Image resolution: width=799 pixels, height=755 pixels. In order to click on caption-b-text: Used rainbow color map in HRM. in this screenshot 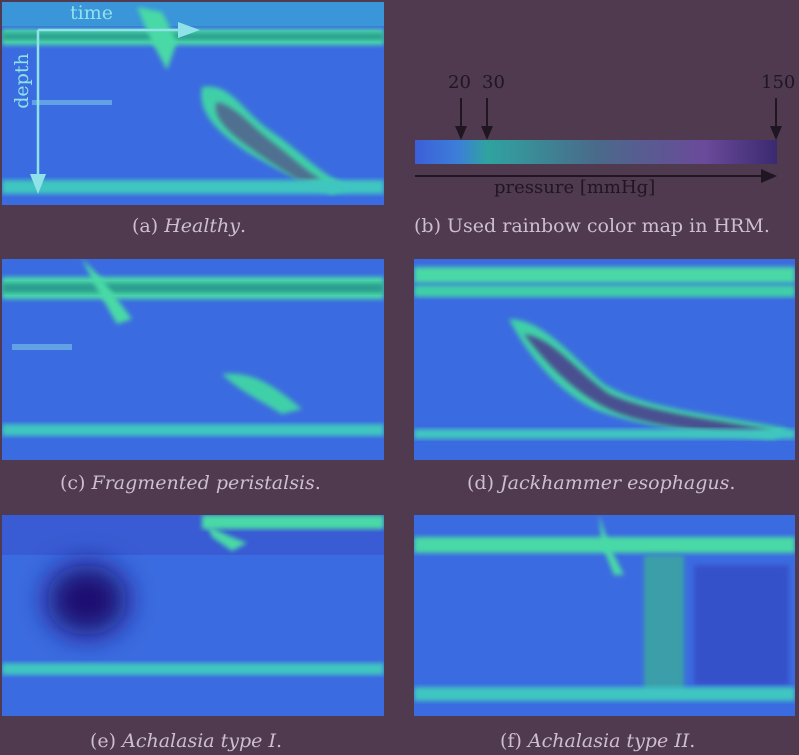, I will do `click(608, 226)`.